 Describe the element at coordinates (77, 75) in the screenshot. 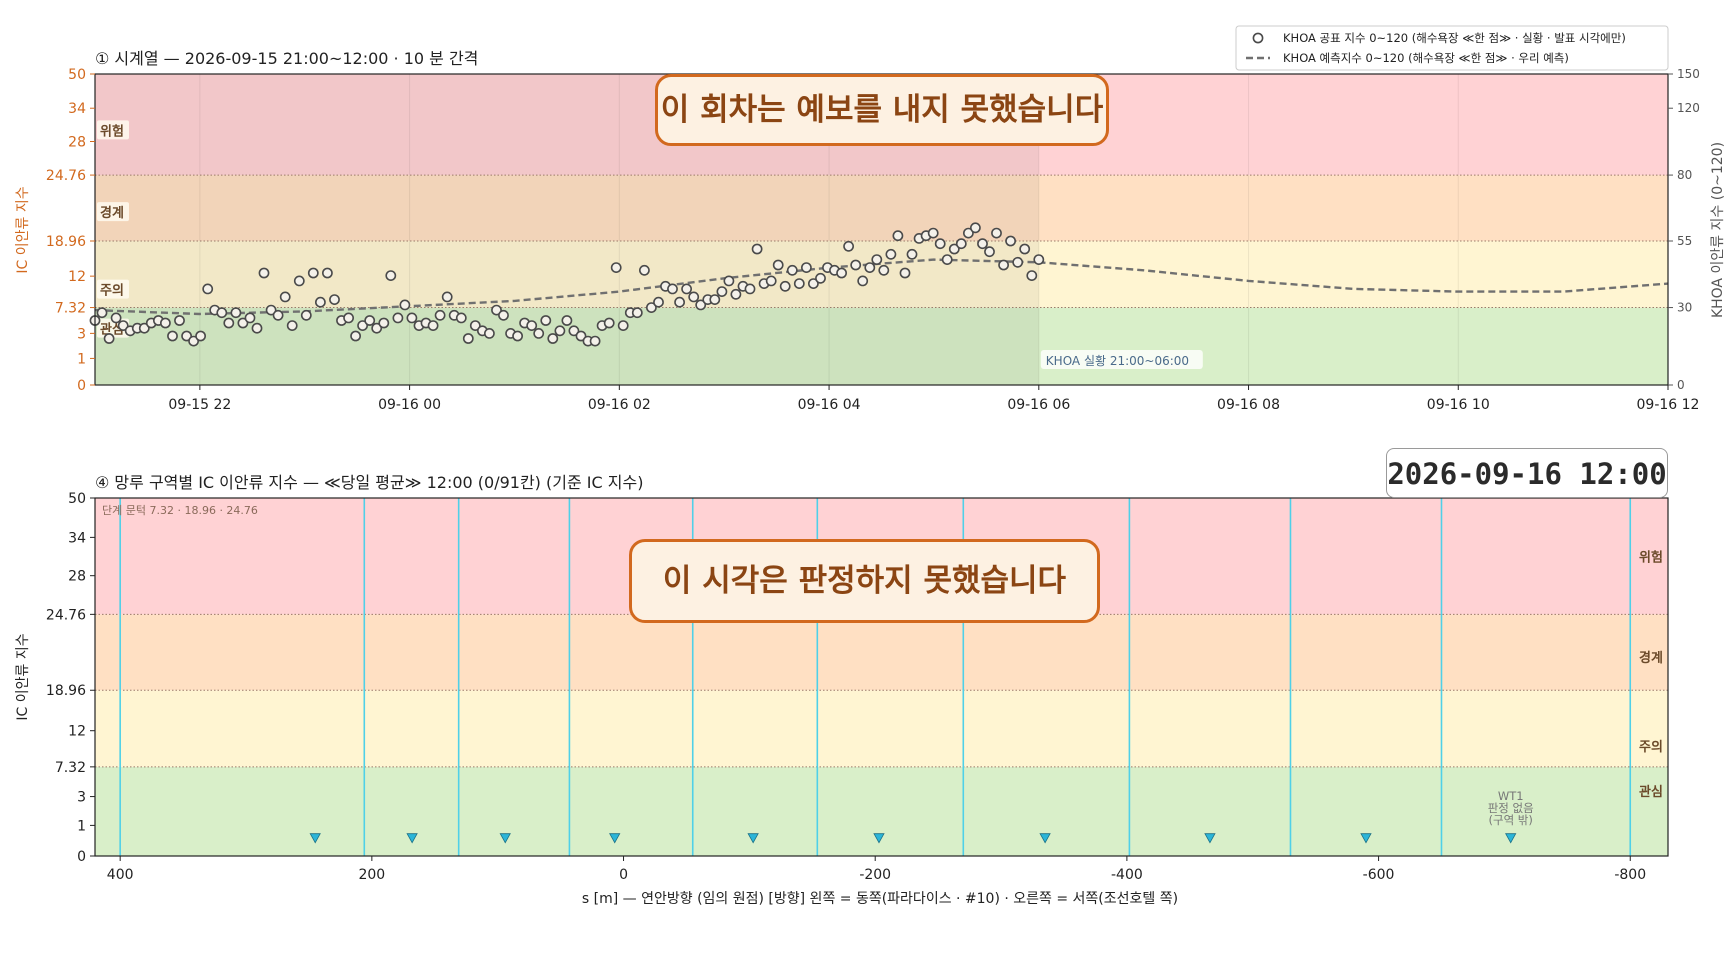

I see `y-tick-label: 50` at that location.